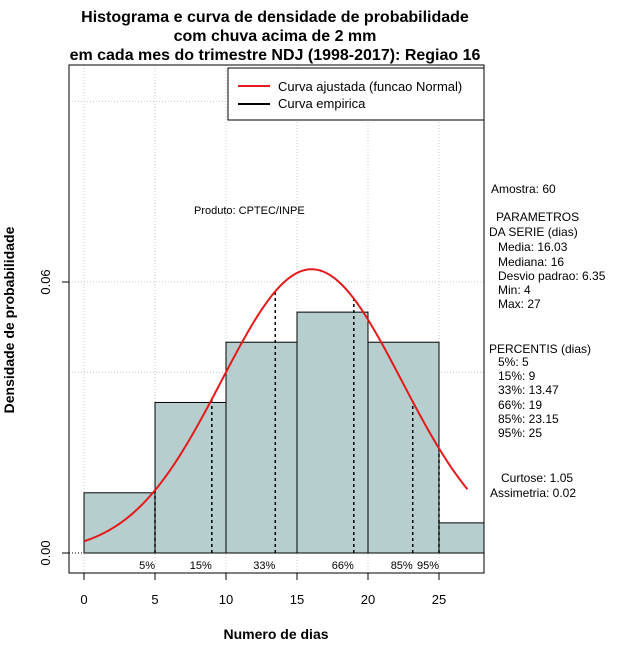 This screenshot has height=660, width=640. I want to click on percentile-label: 33%, so click(264, 566).